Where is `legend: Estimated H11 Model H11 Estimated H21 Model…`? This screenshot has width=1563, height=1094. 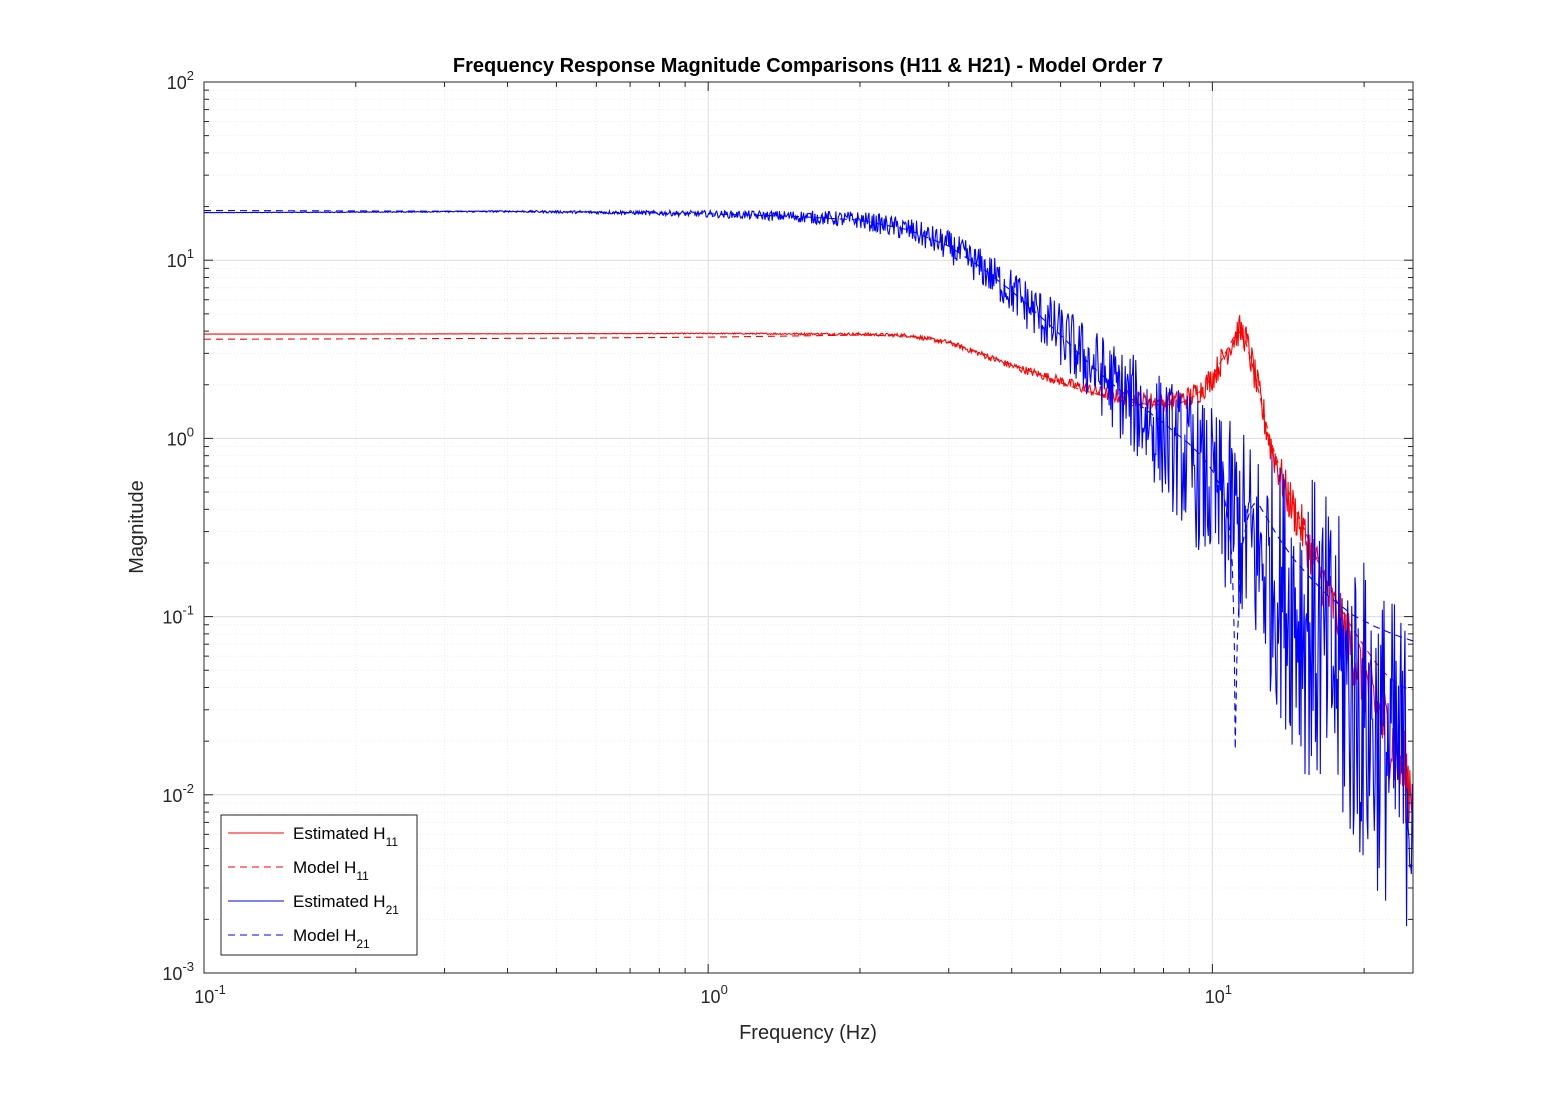
legend: Estimated H11 Model H11 Estimated H21 Model… is located at coordinates (319, 885).